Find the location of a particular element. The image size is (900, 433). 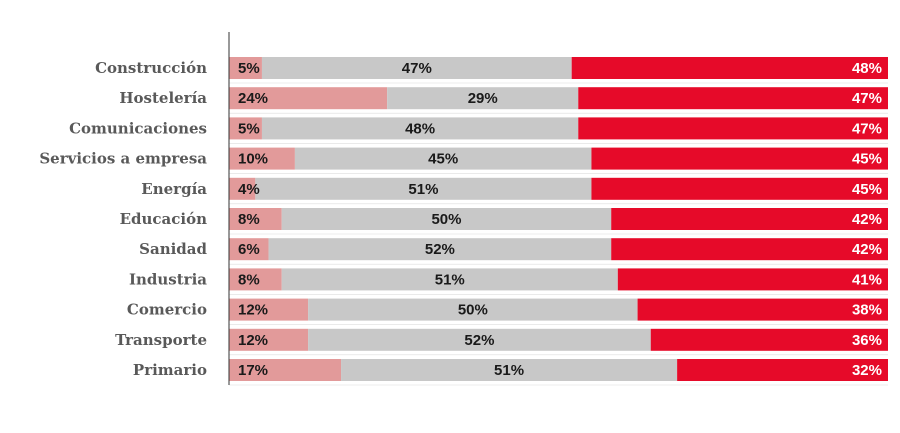

category-label: Construcción is located at coordinates (151, 68).